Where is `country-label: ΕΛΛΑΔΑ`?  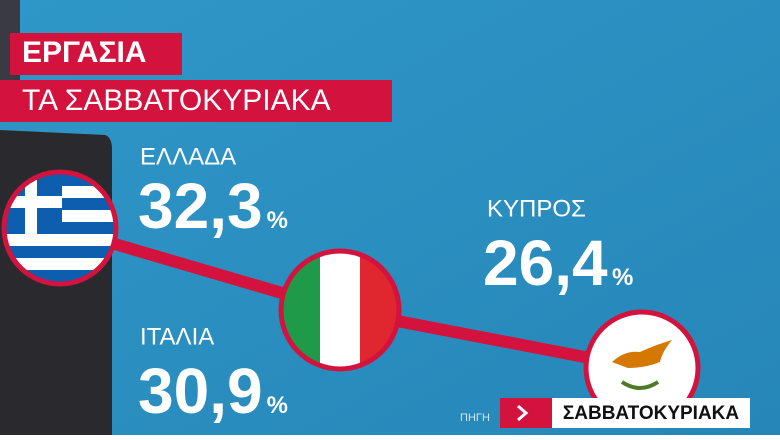 country-label: ΕΛΛΑΔΑ is located at coordinates (188, 156).